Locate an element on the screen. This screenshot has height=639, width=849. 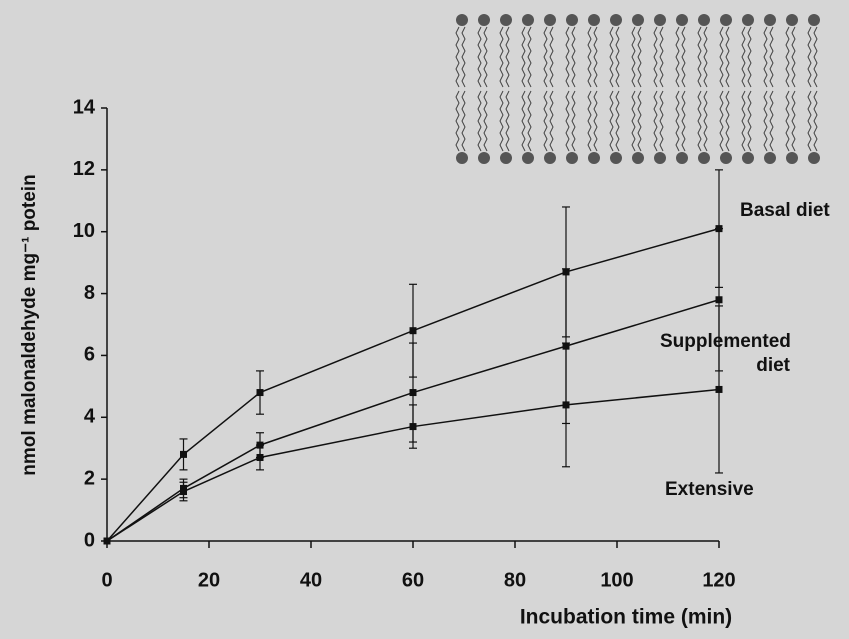
y-axis-label: nmol malonaldehyde mg⁻¹ potein is located at coordinates (29, 324).